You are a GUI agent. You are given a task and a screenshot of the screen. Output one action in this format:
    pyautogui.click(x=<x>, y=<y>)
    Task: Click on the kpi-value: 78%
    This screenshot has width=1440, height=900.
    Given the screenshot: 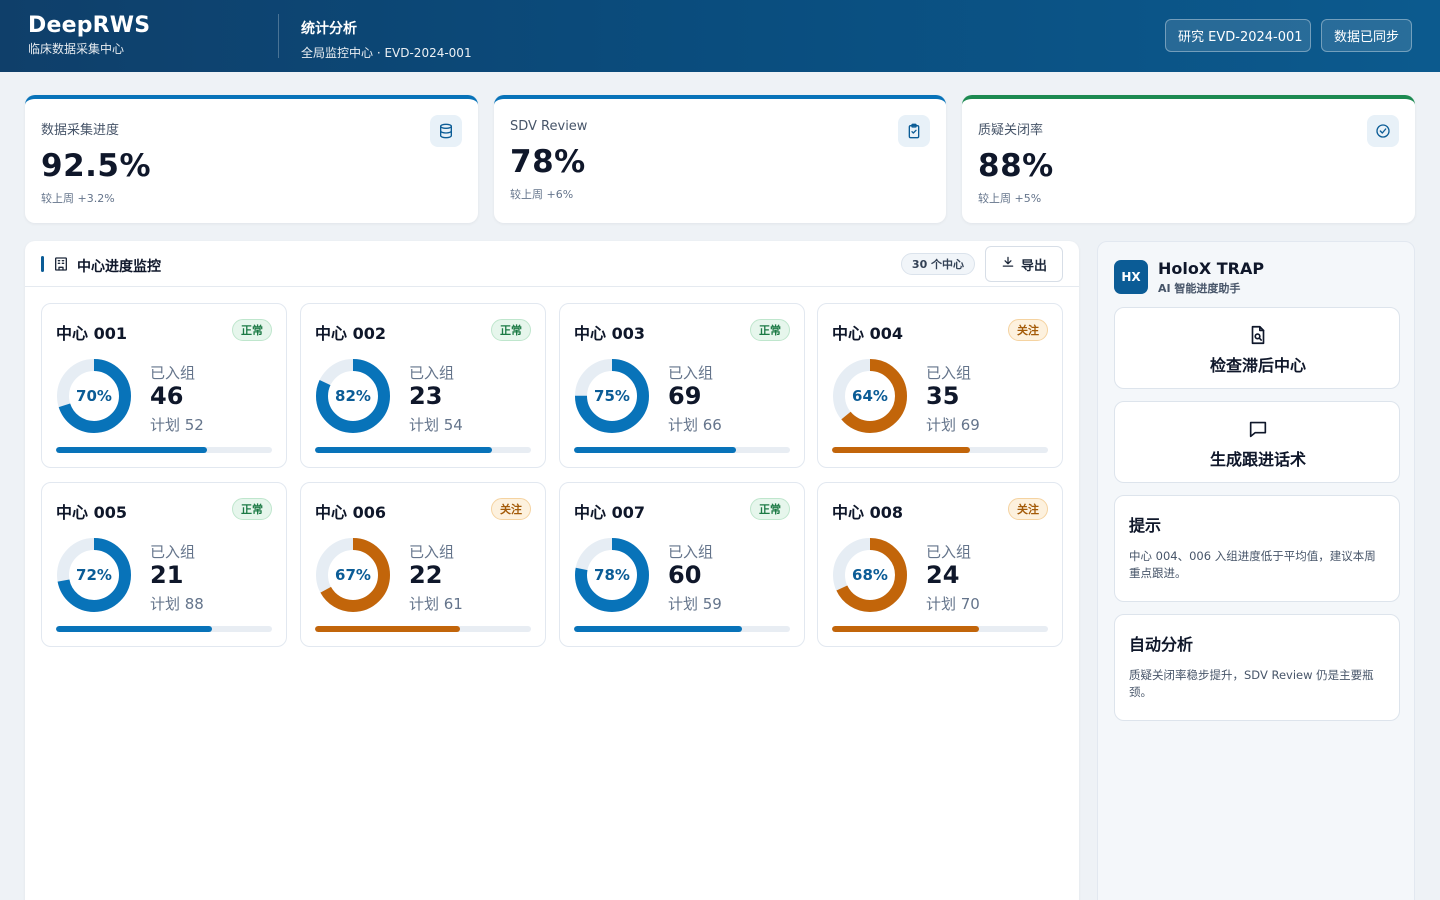 What is the action you would take?
    pyautogui.click(x=548, y=162)
    